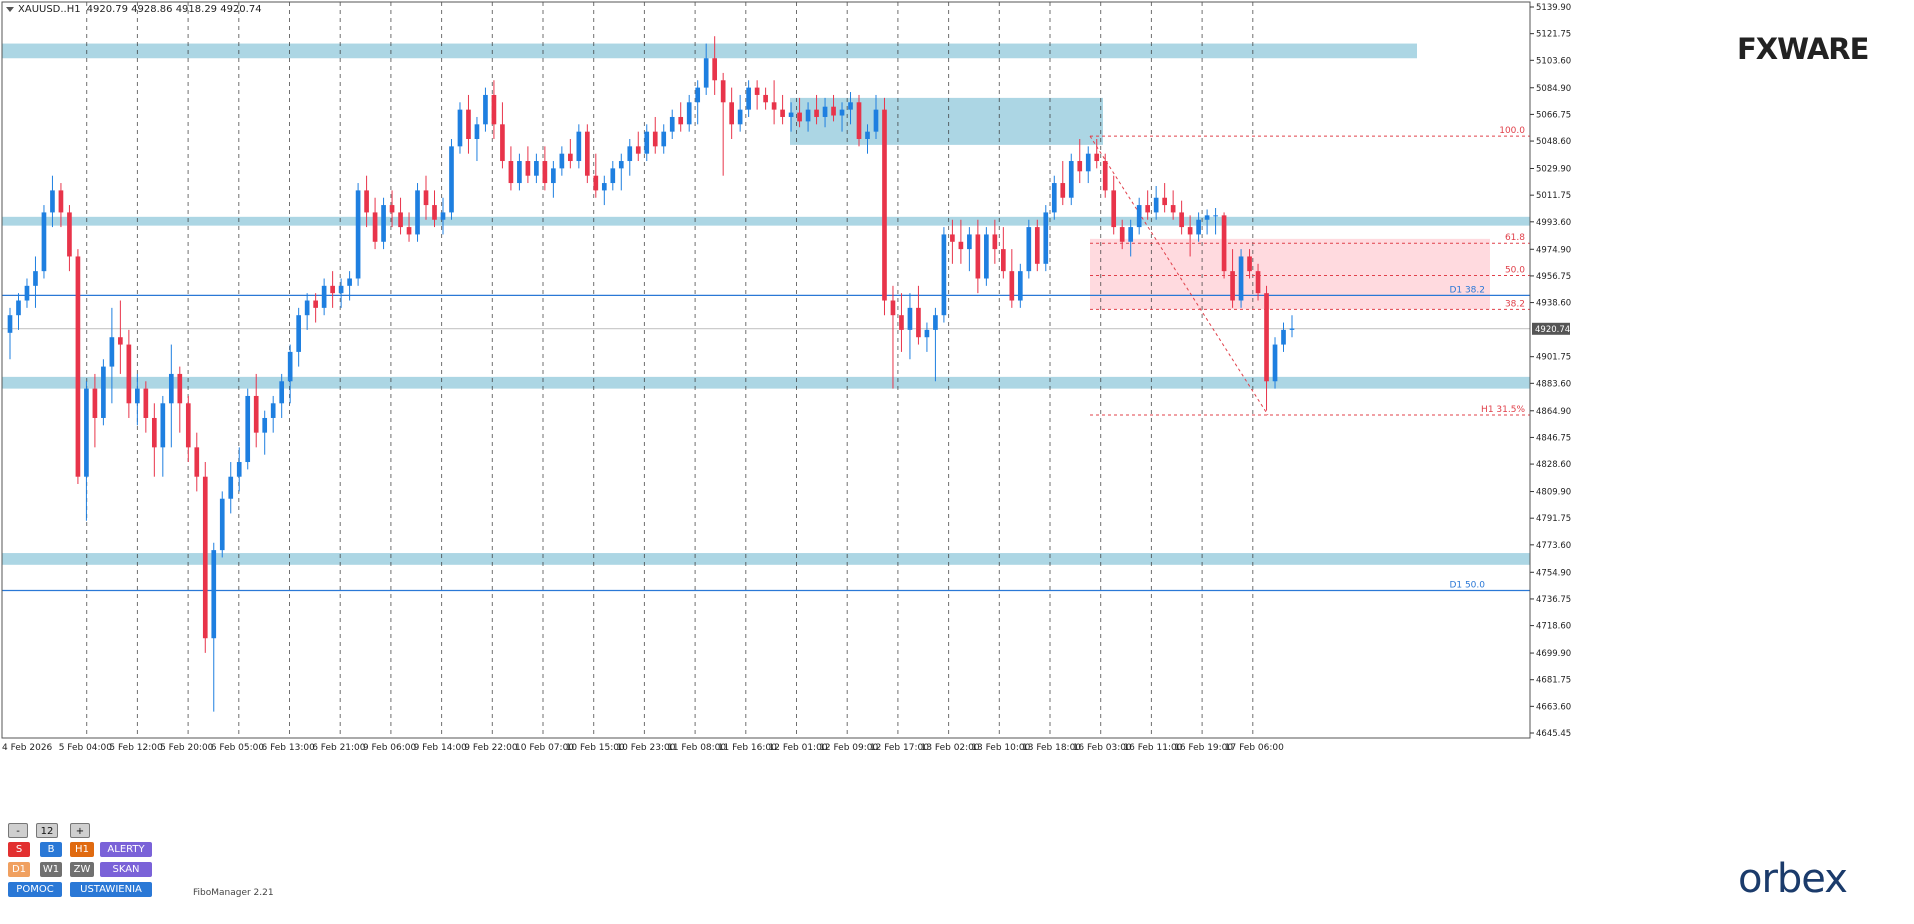 Image resolution: width=1914 pixels, height=924 pixels. Describe the element at coordinates (1553, 734) in the screenshot. I see `y-tick-label: 4645.45` at that location.